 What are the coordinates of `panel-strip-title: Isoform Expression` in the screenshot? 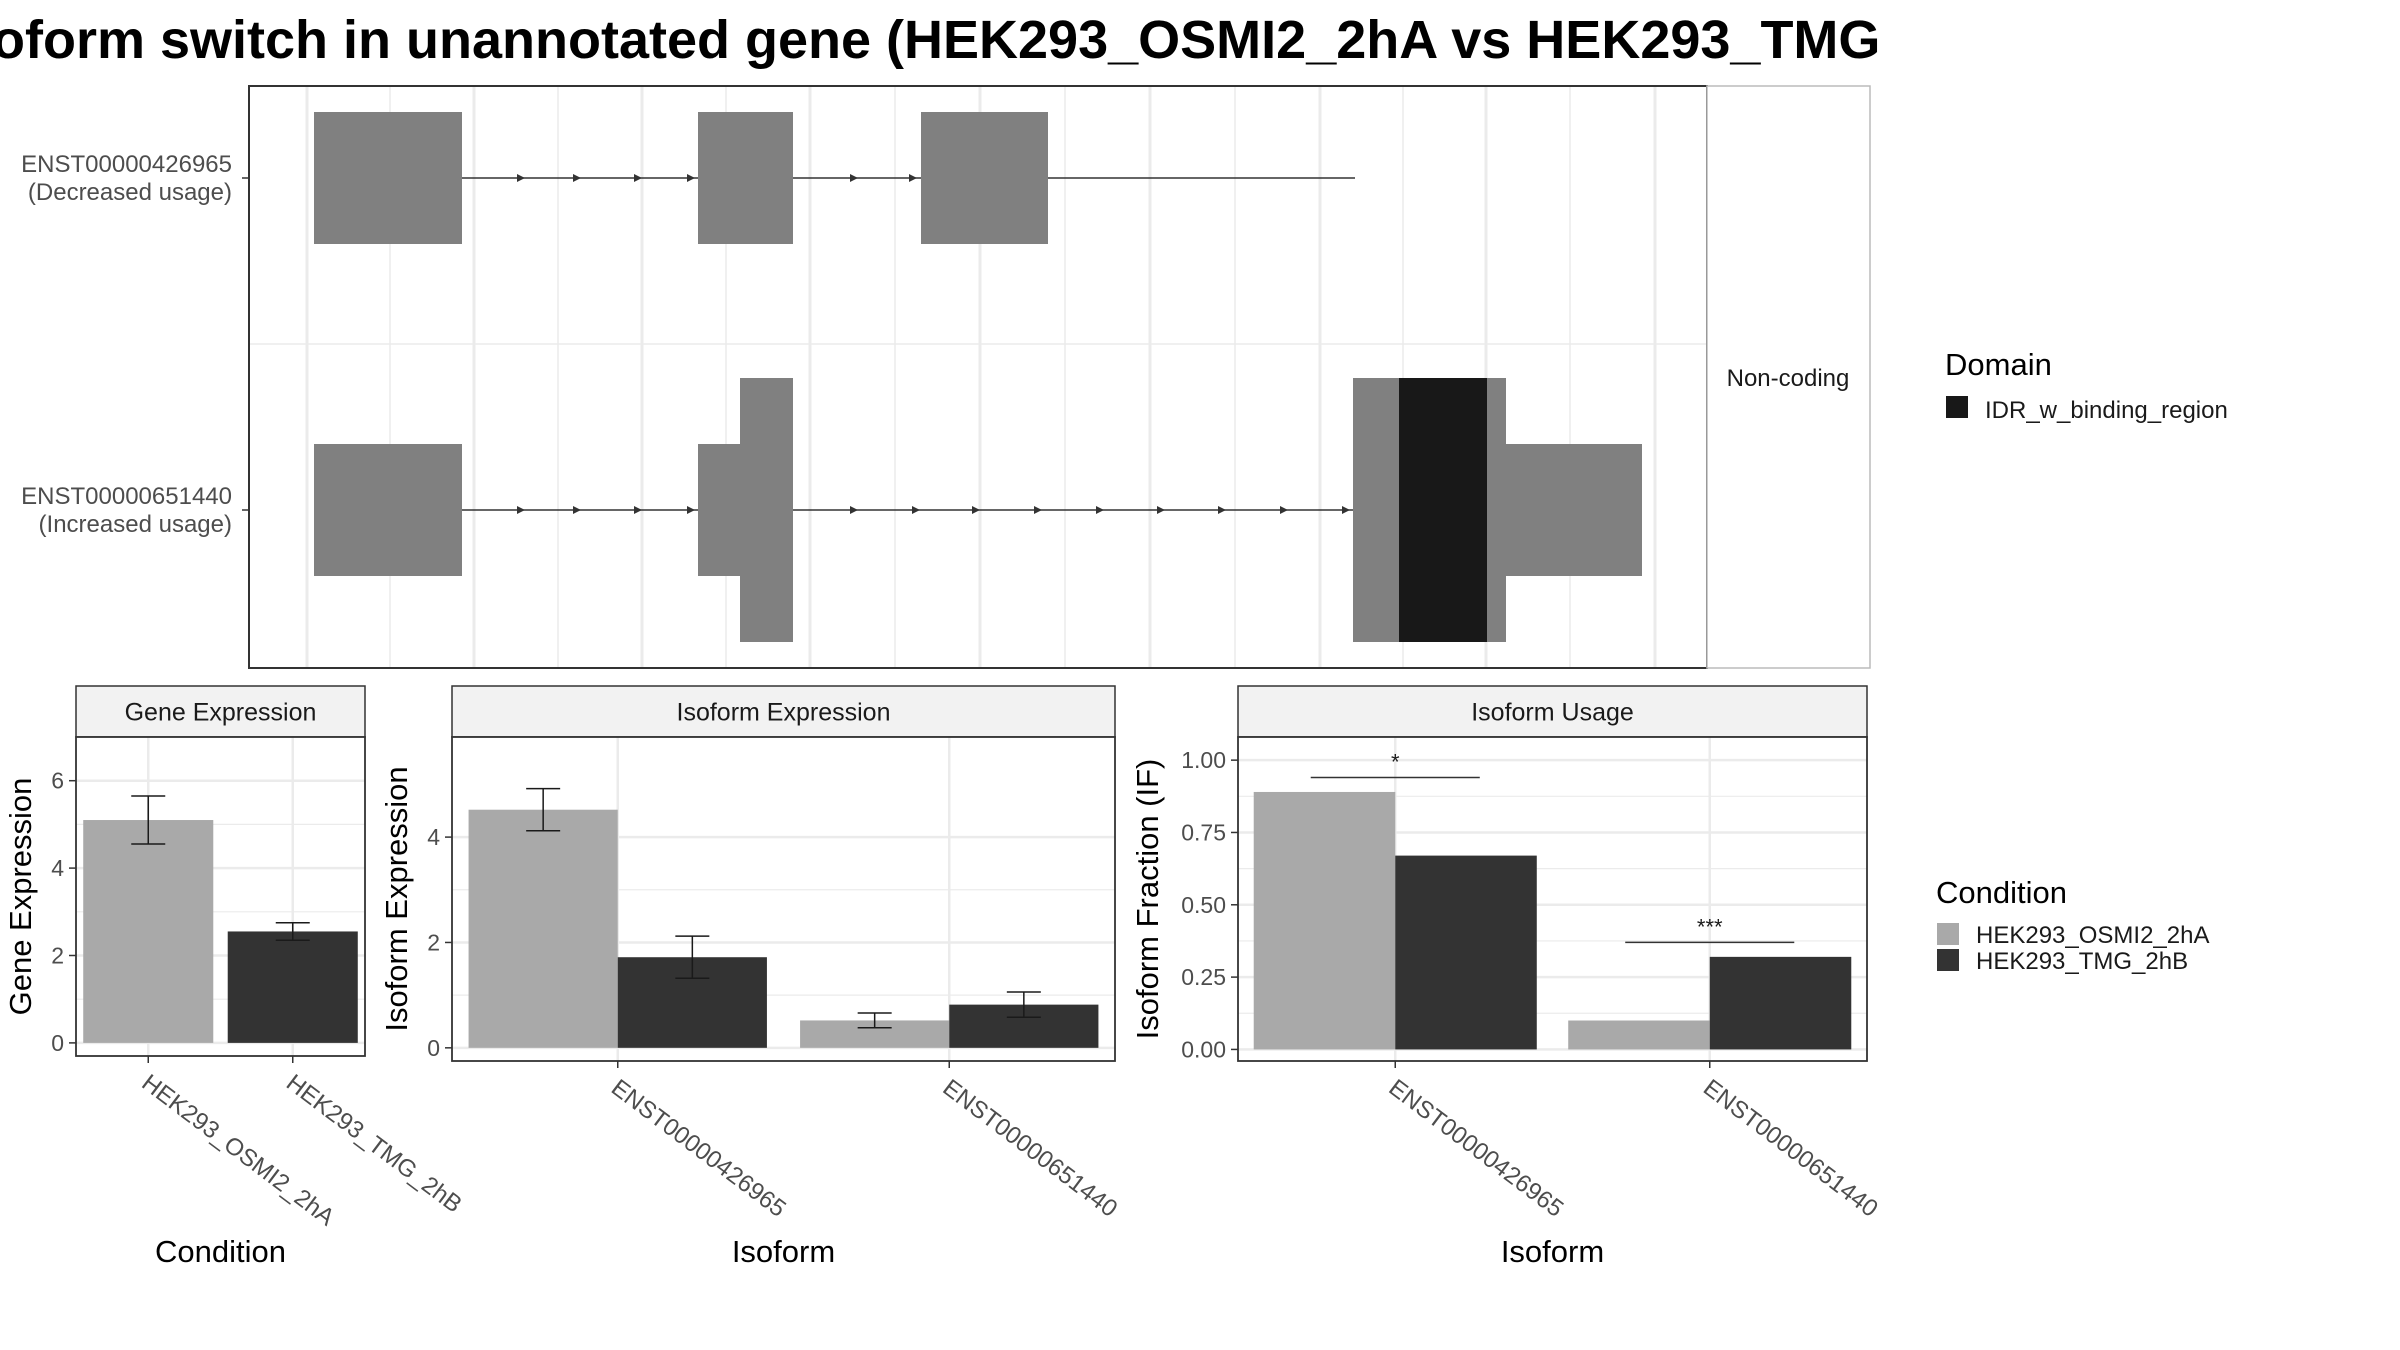 It's located at (784, 713).